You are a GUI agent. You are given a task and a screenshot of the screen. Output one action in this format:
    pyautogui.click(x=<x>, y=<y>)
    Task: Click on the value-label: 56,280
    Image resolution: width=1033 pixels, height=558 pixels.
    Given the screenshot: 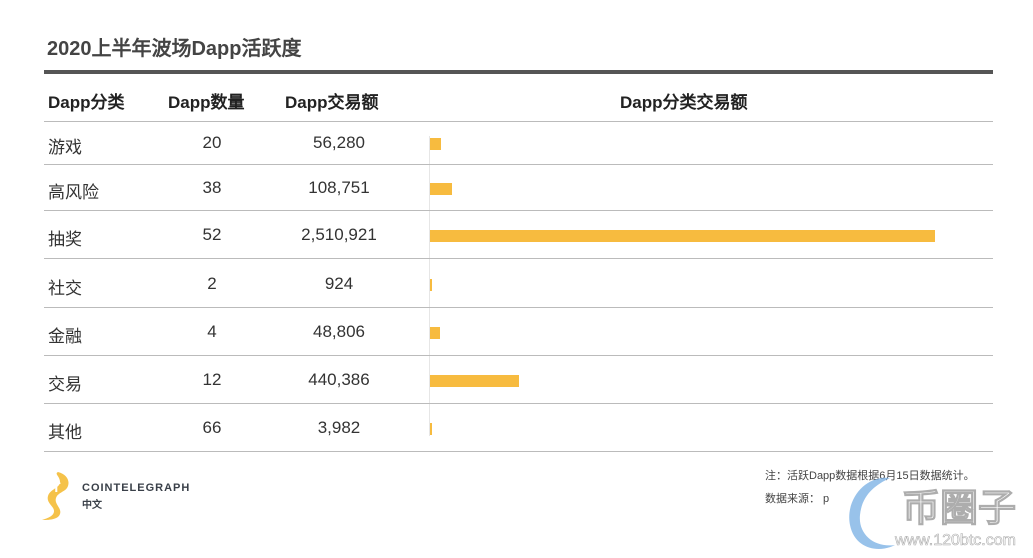 What is the action you would take?
    pyautogui.click(x=339, y=142)
    